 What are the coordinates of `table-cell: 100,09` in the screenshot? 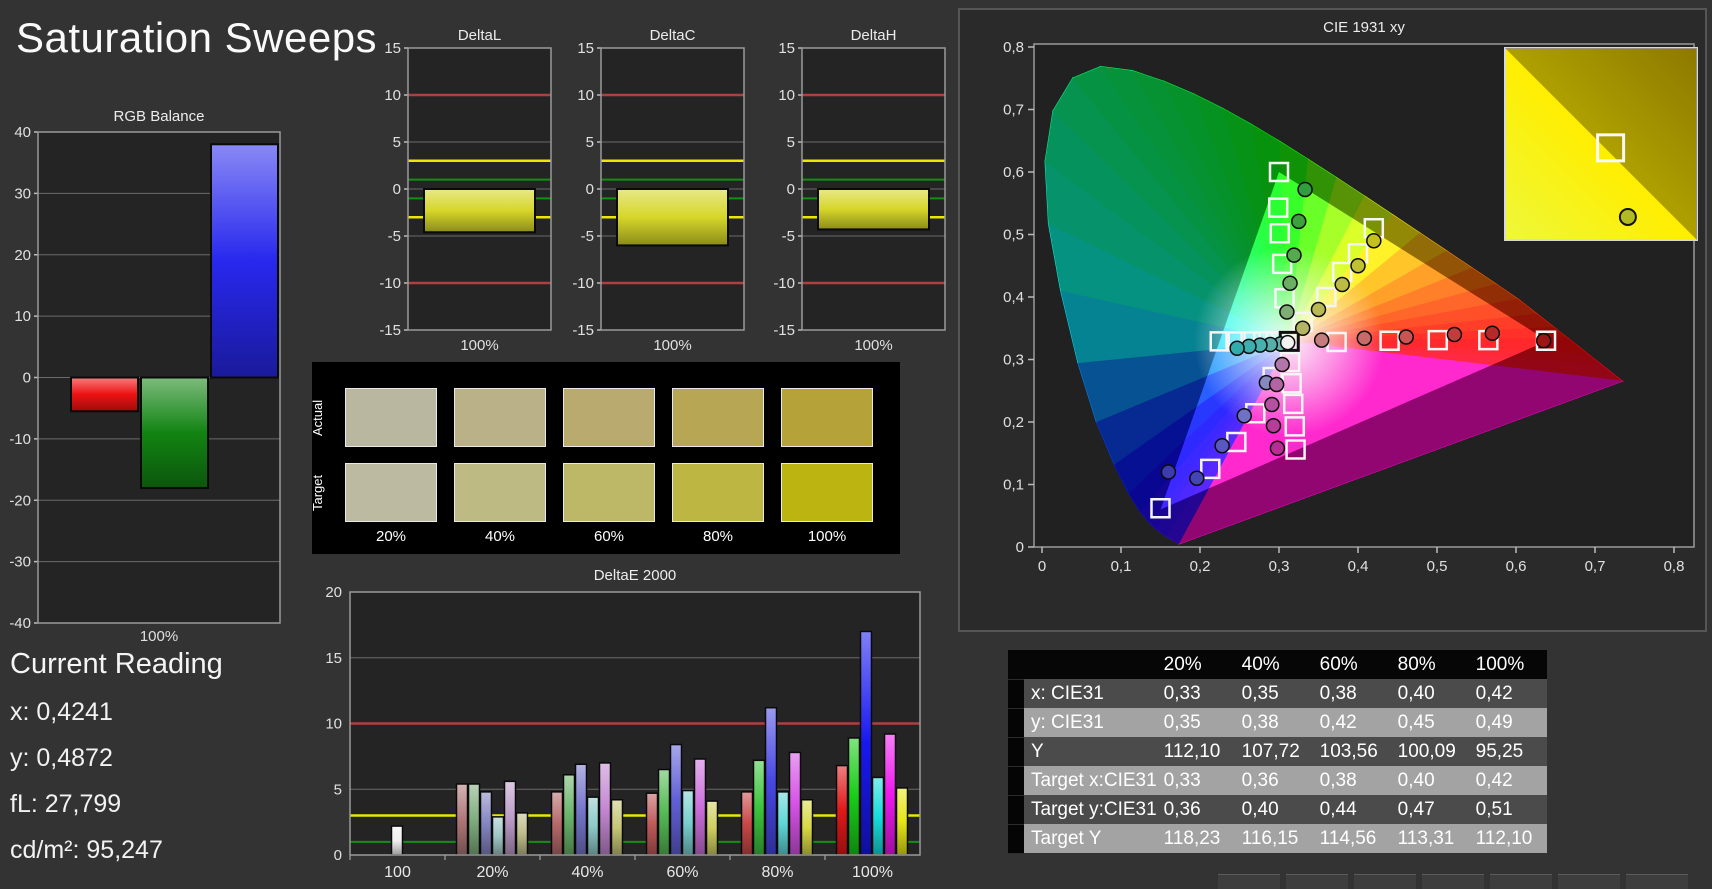 It's located at (1429, 751).